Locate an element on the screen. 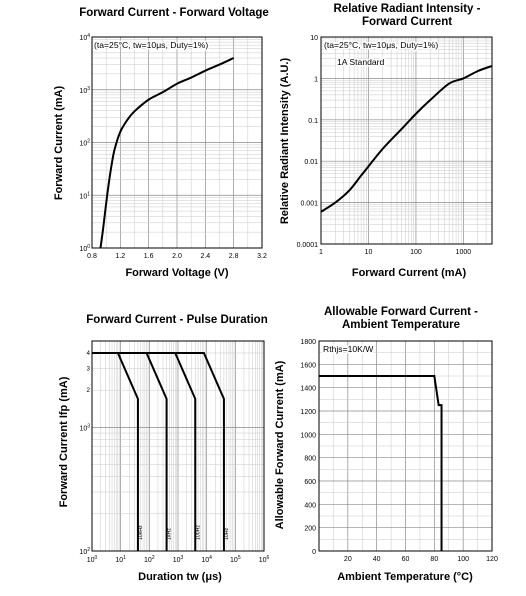 The image size is (526, 596). x-tick-label: 80 is located at coordinates (434, 559).